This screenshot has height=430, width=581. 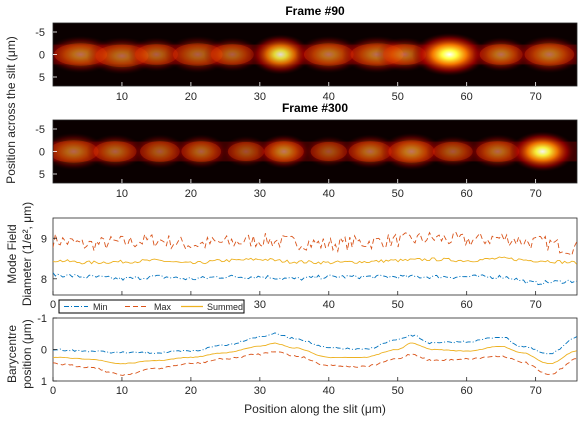 I want to click on mfd-series-min, so click(x=315, y=279).